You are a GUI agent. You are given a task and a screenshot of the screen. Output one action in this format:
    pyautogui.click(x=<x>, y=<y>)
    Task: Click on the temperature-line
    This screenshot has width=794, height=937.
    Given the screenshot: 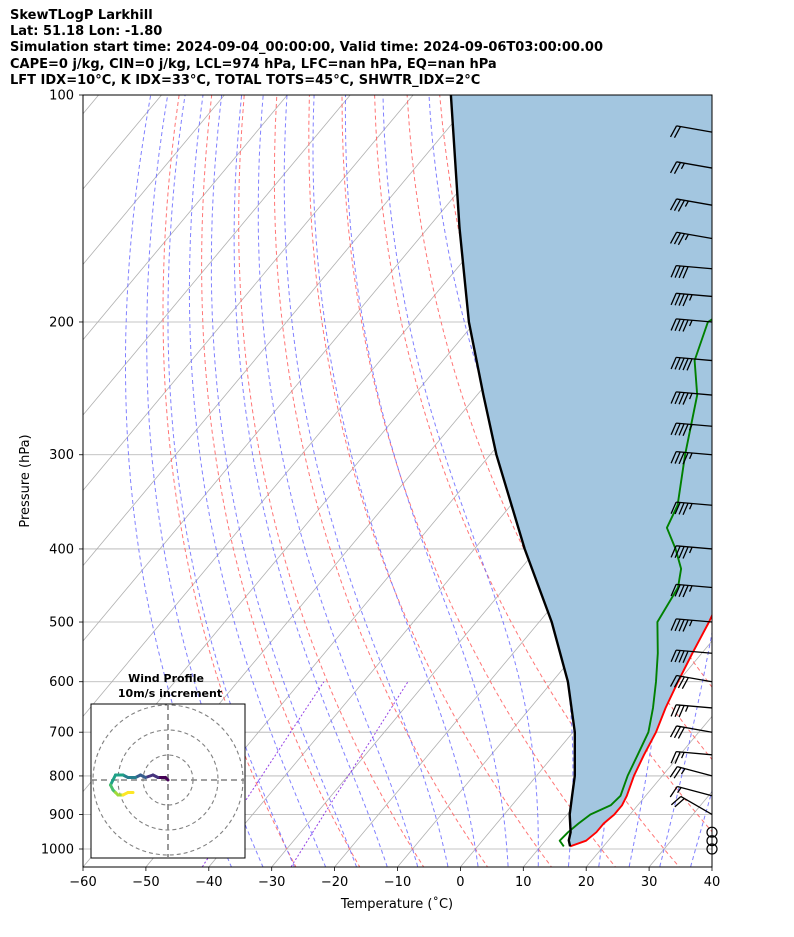 What is the action you would take?
    pyautogui.click(x=640, y=730)
    